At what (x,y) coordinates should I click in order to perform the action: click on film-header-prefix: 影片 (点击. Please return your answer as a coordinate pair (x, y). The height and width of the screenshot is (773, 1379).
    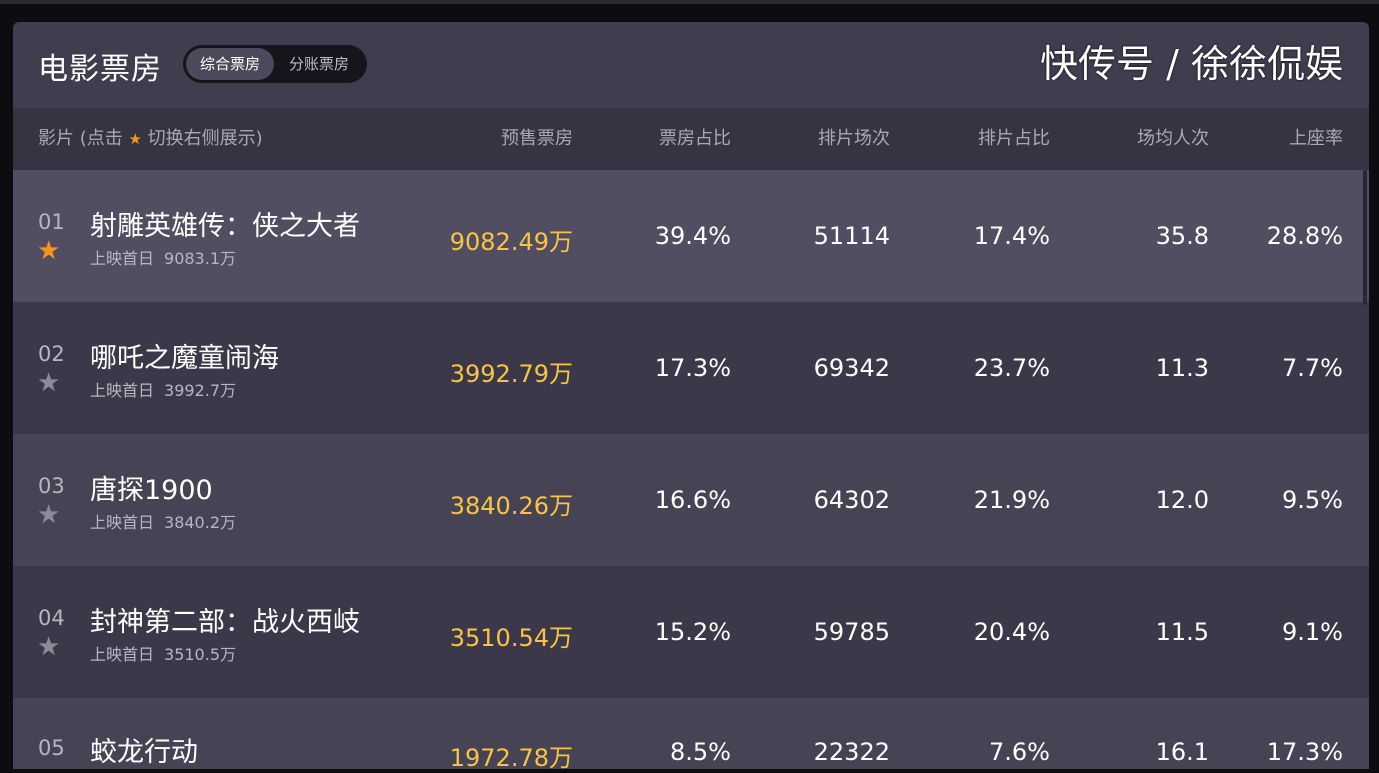
    Looking at the image, I should click on (80, 138).